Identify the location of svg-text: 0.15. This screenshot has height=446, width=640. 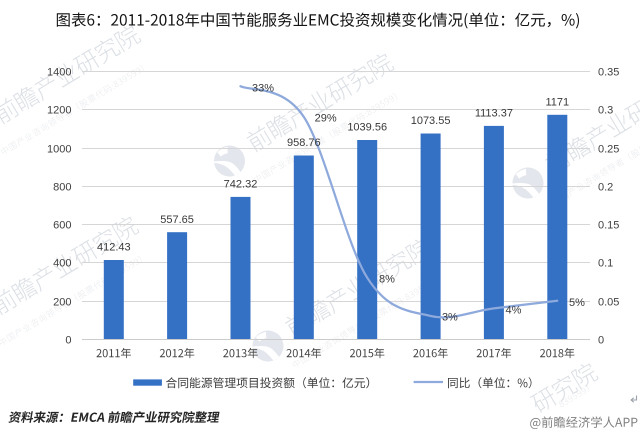
(608, 226).